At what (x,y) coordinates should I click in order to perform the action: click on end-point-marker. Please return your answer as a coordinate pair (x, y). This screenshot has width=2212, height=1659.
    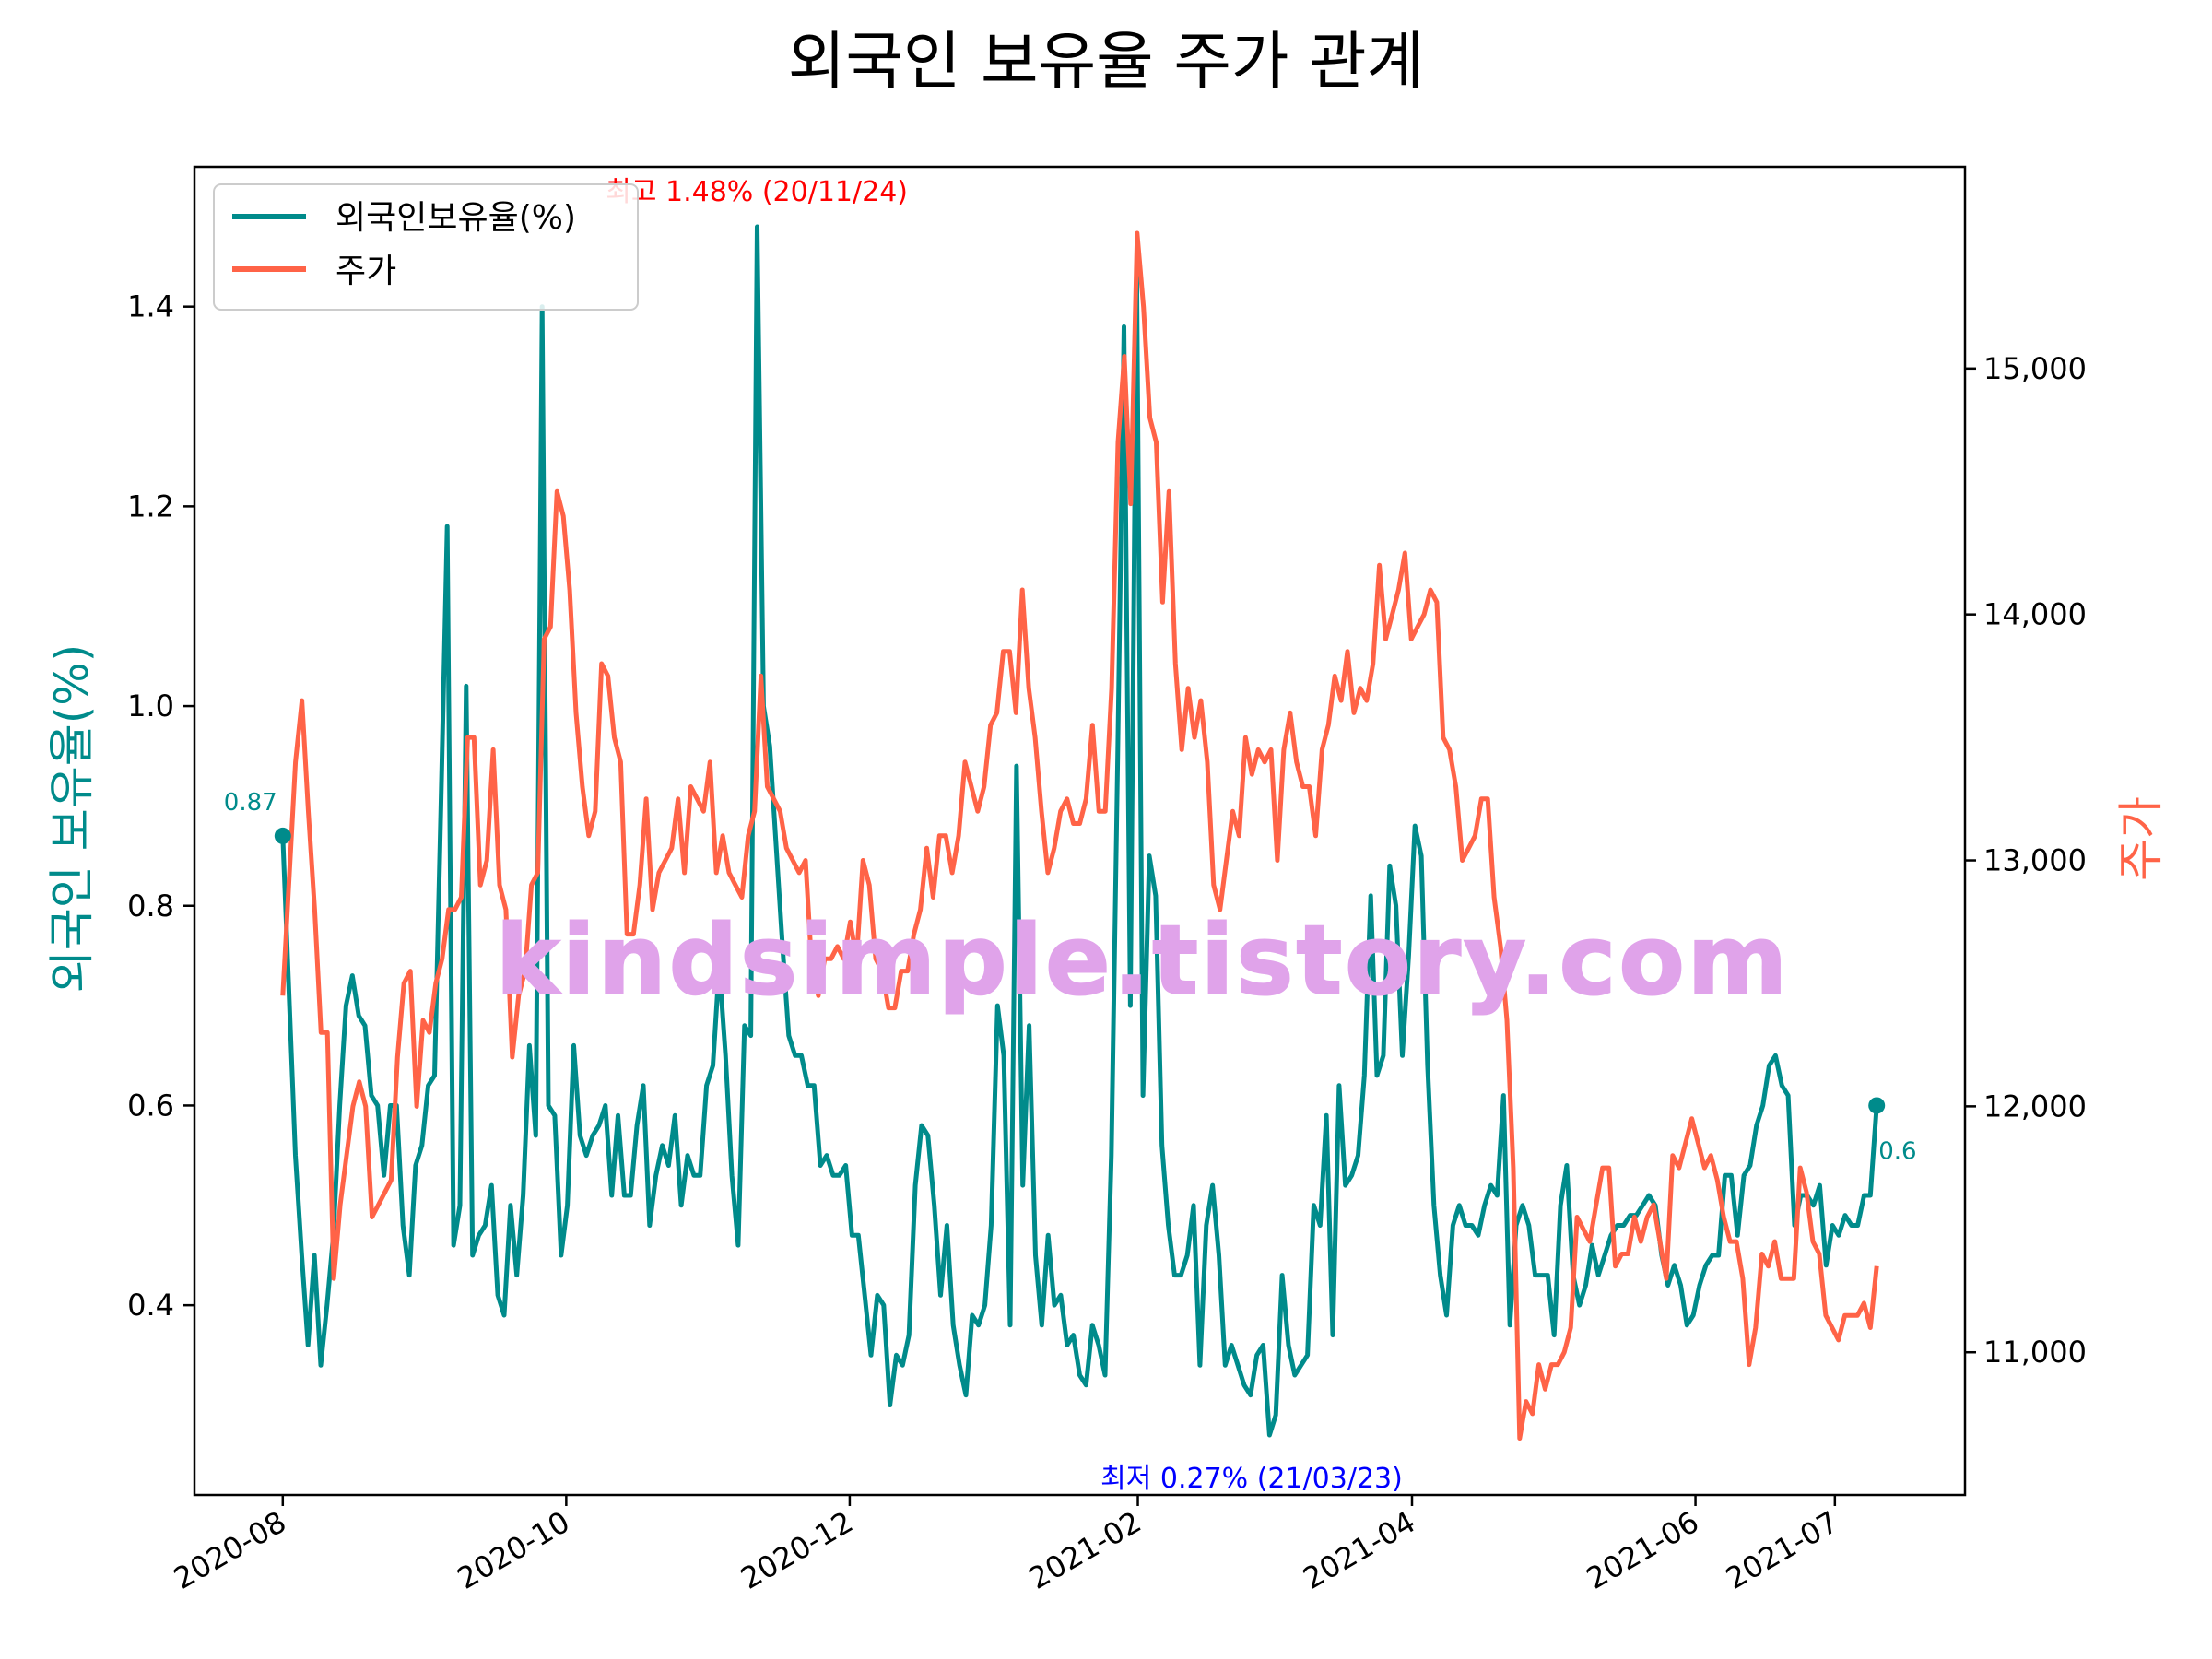
    Looking at the image, I should click on (1877, 1105).